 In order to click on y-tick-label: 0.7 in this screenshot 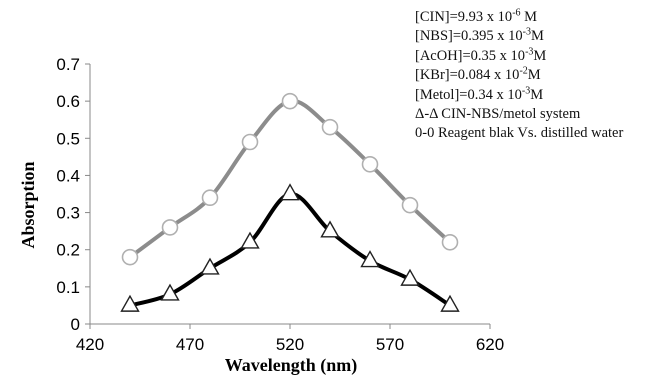, I will do `click(68, 64)`.